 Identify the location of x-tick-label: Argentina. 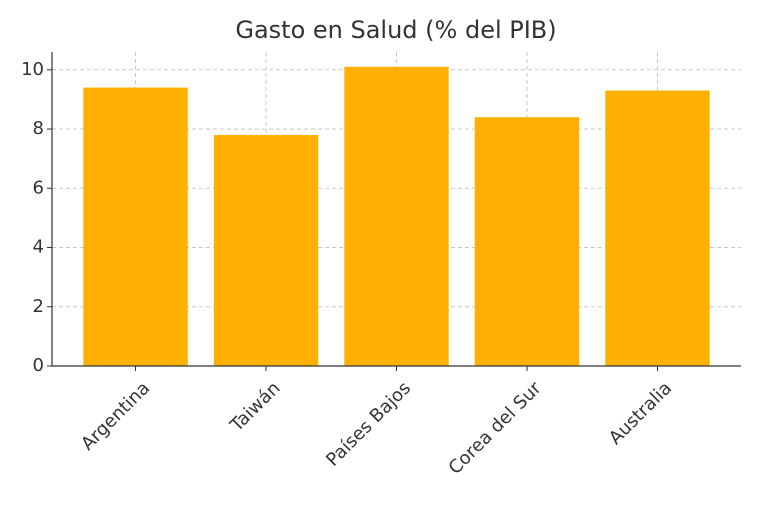
(115, 416).